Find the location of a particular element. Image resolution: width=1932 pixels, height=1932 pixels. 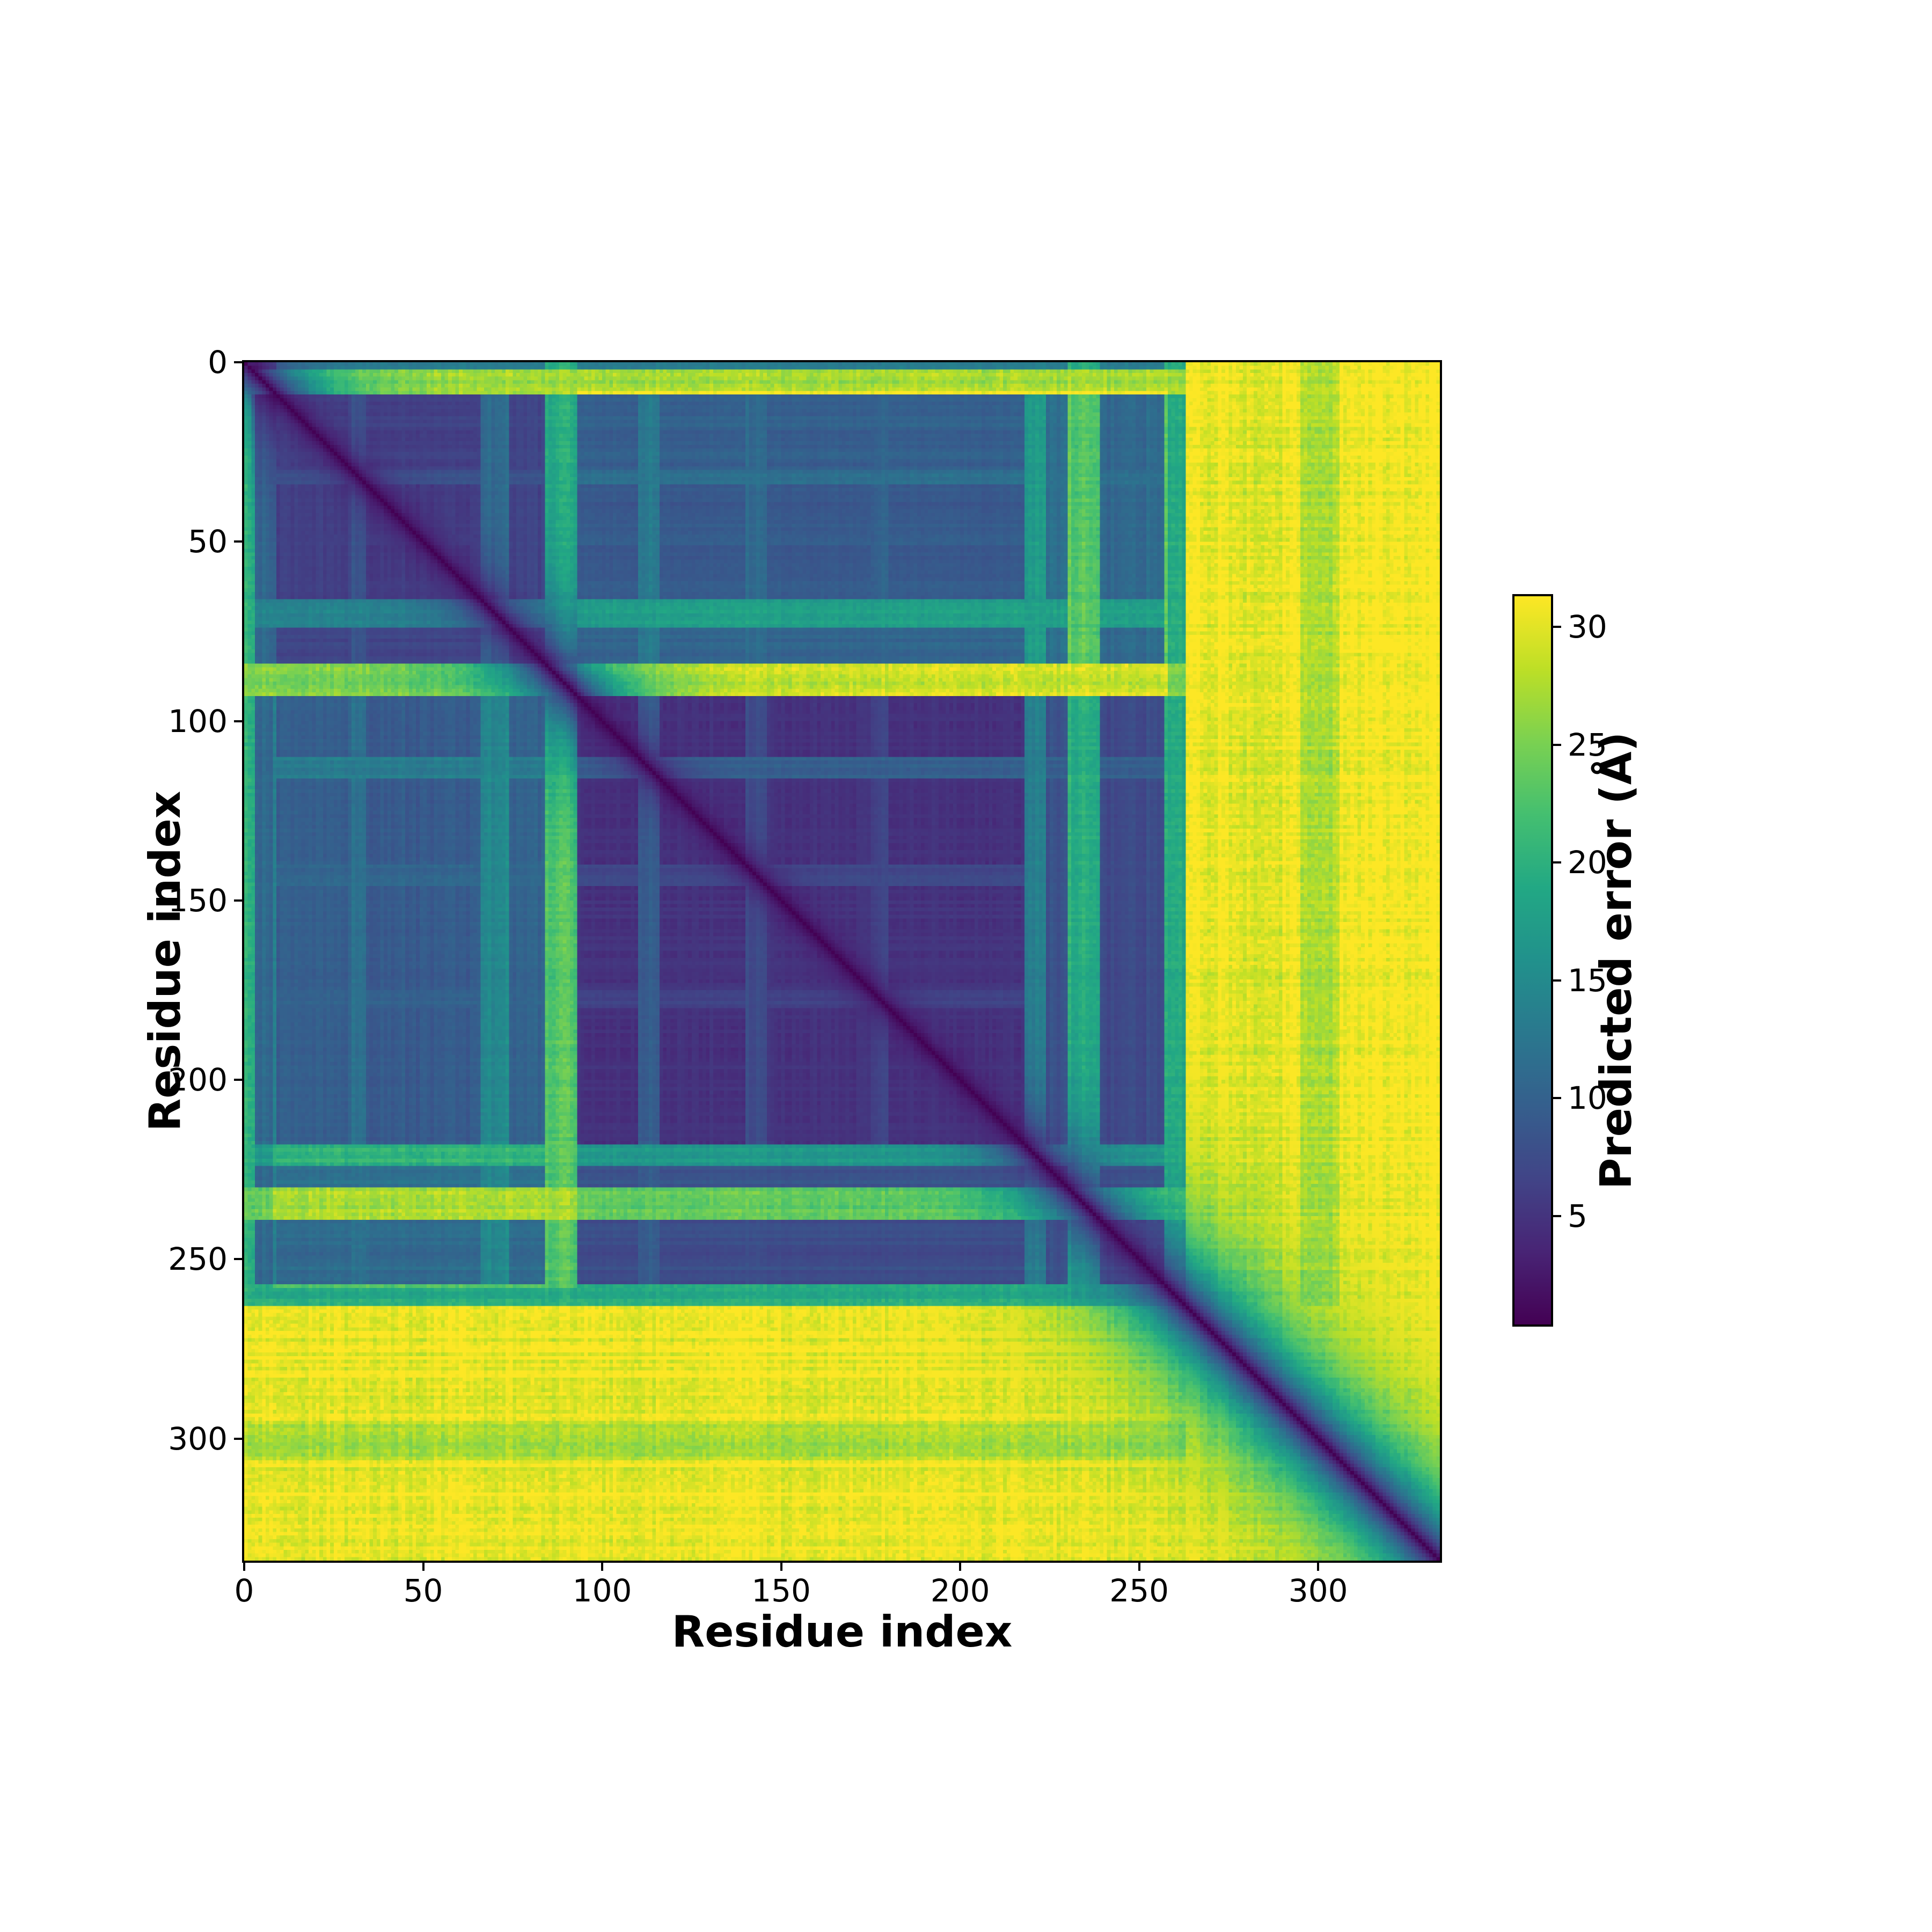

x-tick-label: 300 is located at coordinates (1318, 1590).